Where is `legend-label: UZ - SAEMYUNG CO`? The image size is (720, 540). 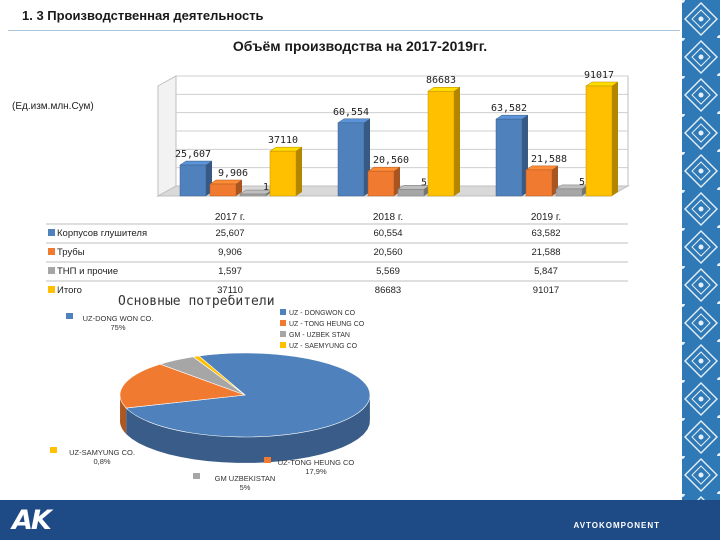 legend-label: UZ - SAEMYUNG CO is located at coordinates (323, 346).